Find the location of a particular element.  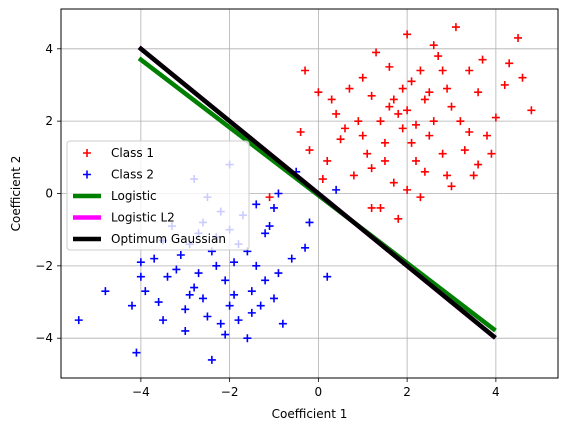

x-tick-label: 2 is located at coordinates (407, 392).